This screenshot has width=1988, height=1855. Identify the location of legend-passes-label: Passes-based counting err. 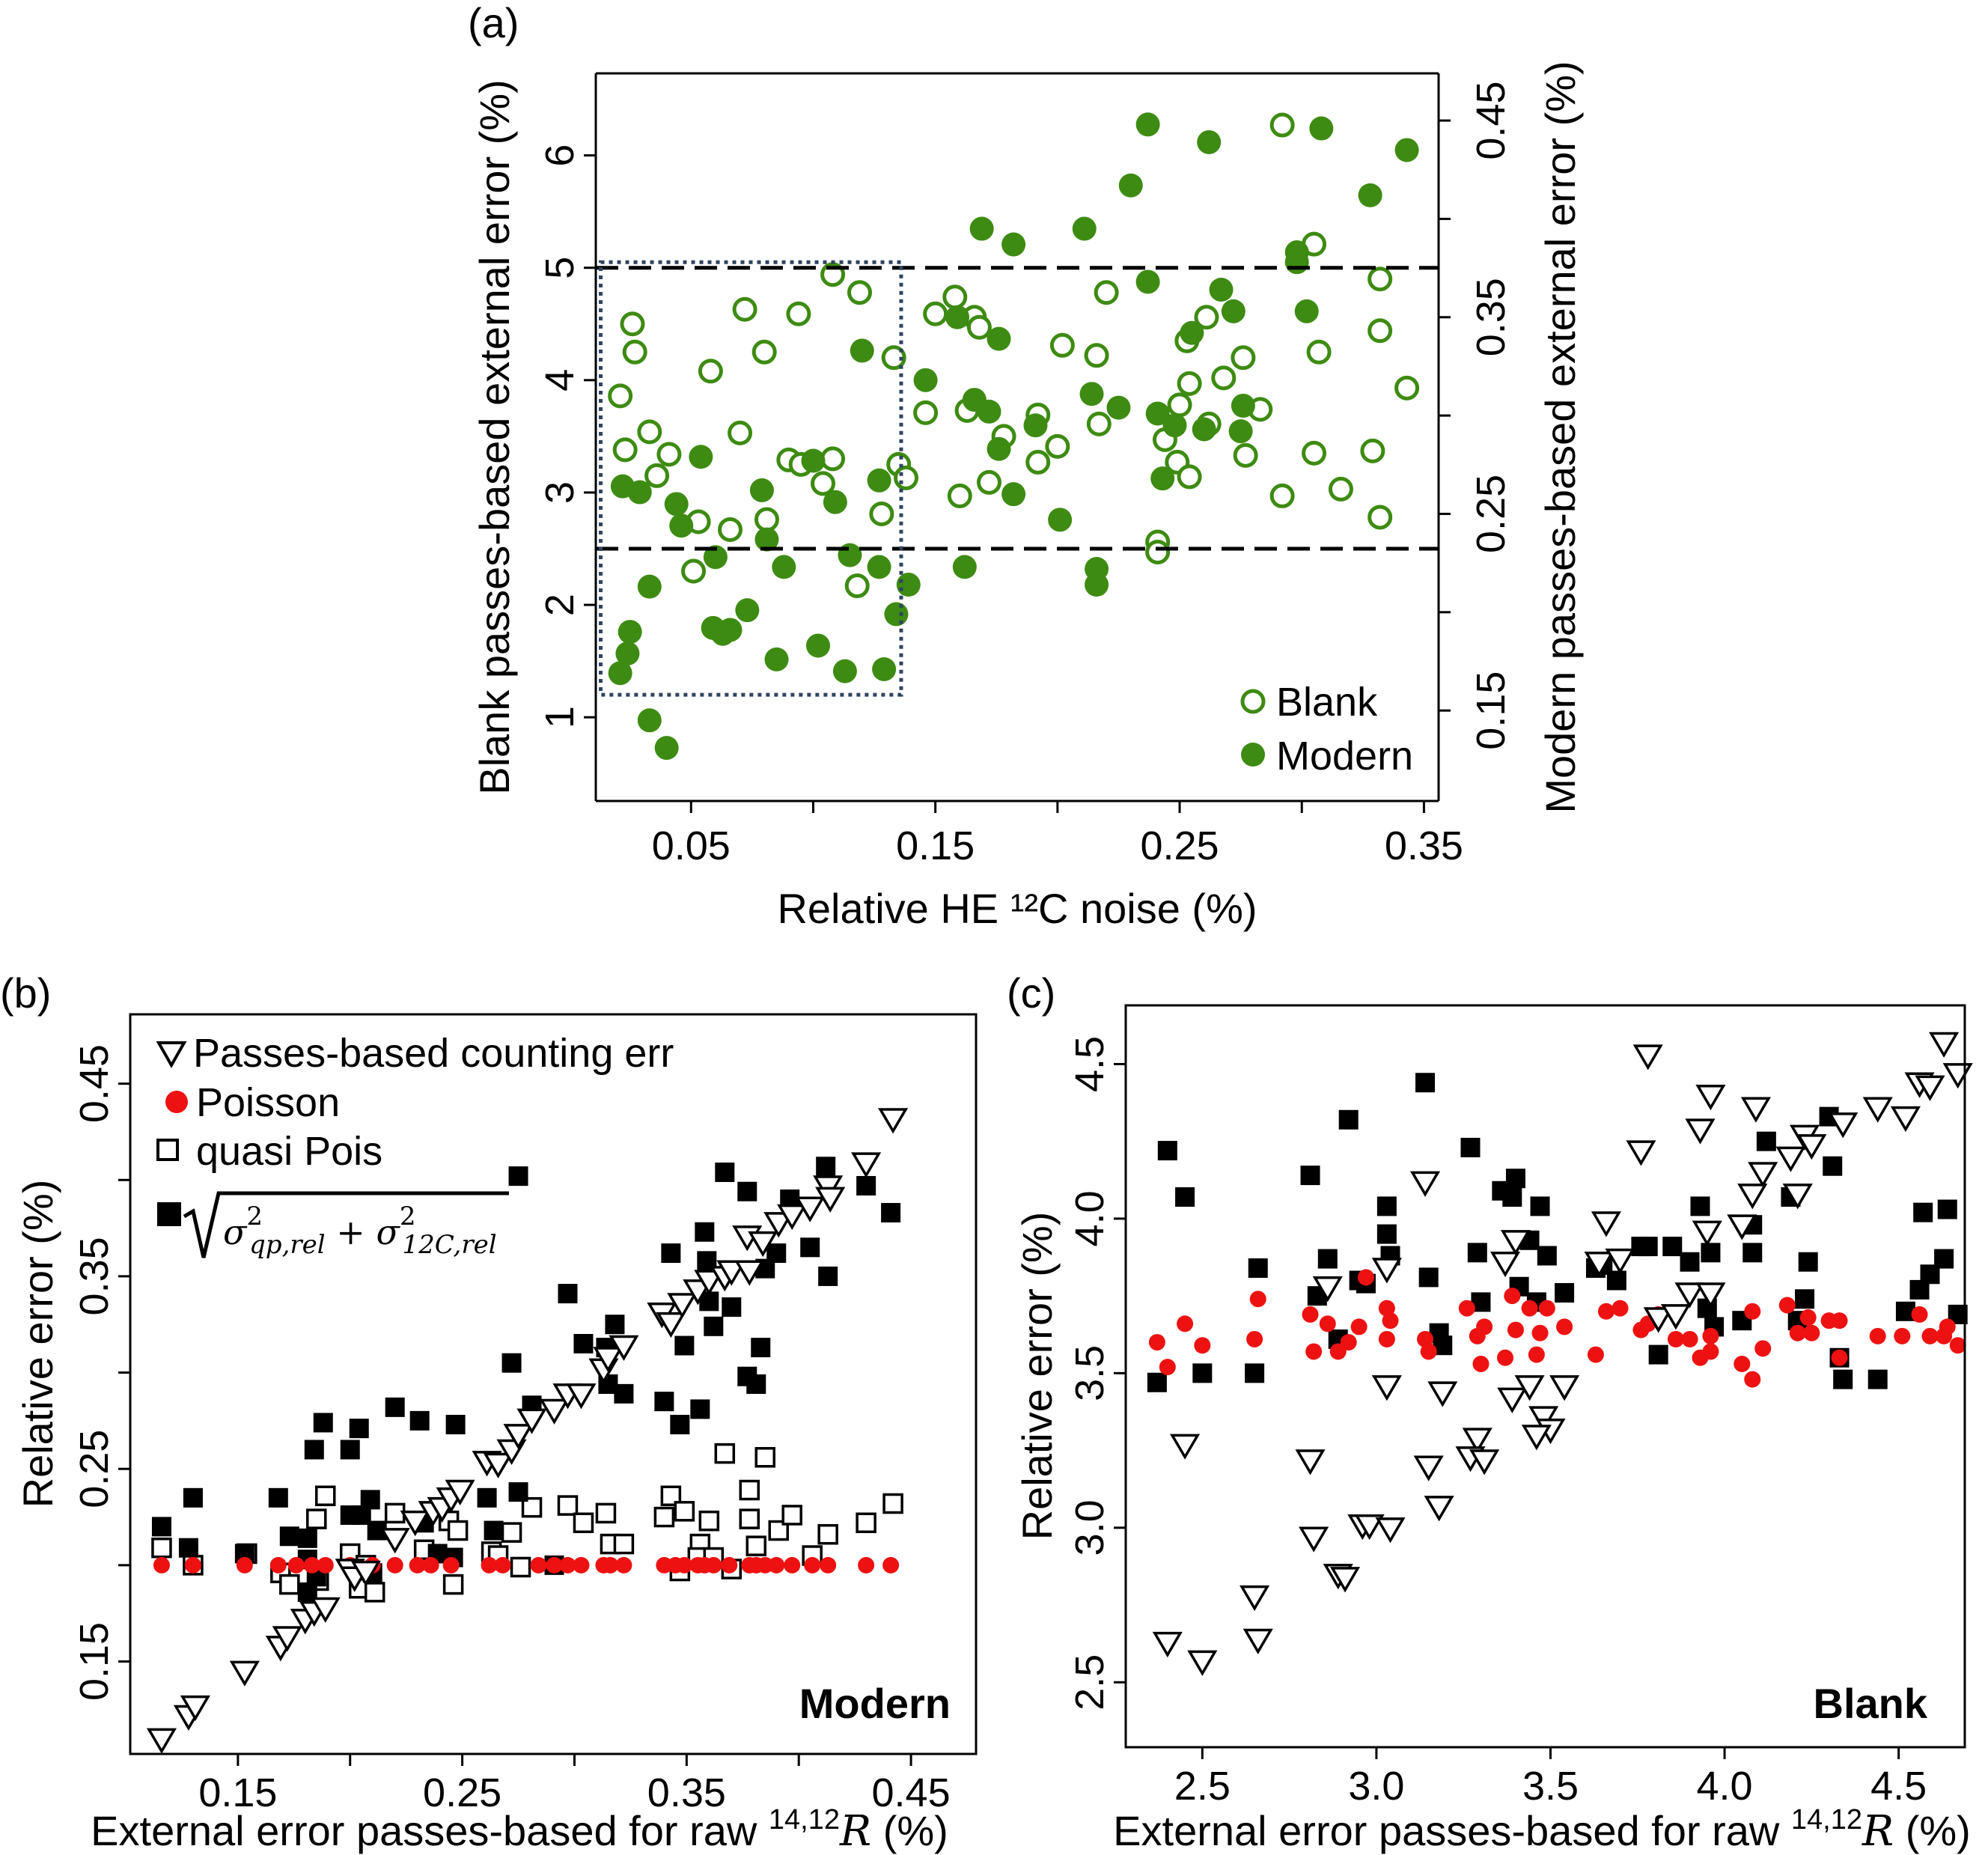
(433, 1053).